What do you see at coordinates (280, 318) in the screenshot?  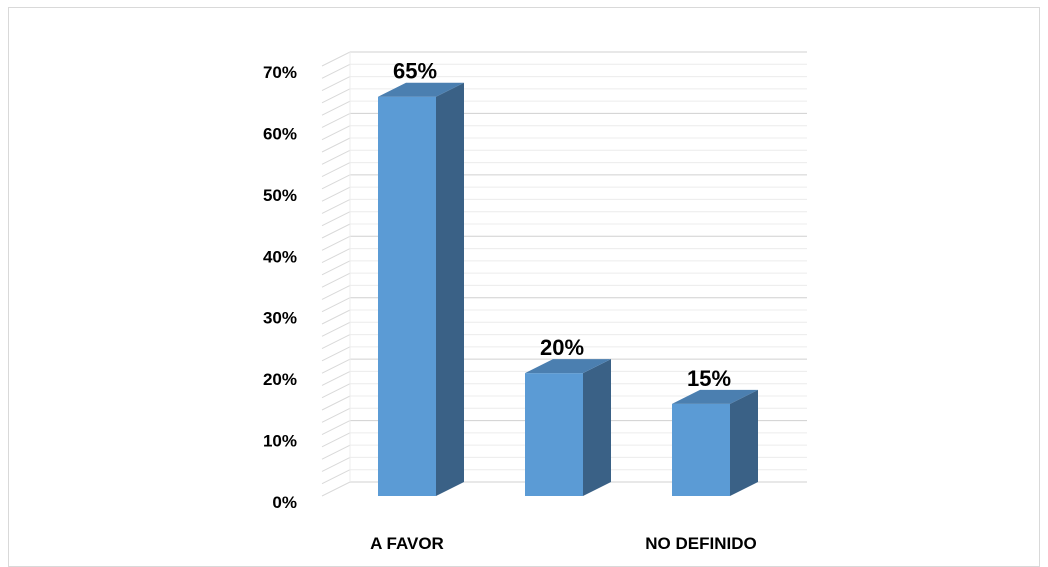 I see `y-tick-label: 30%` at bounding box center [280, 318].